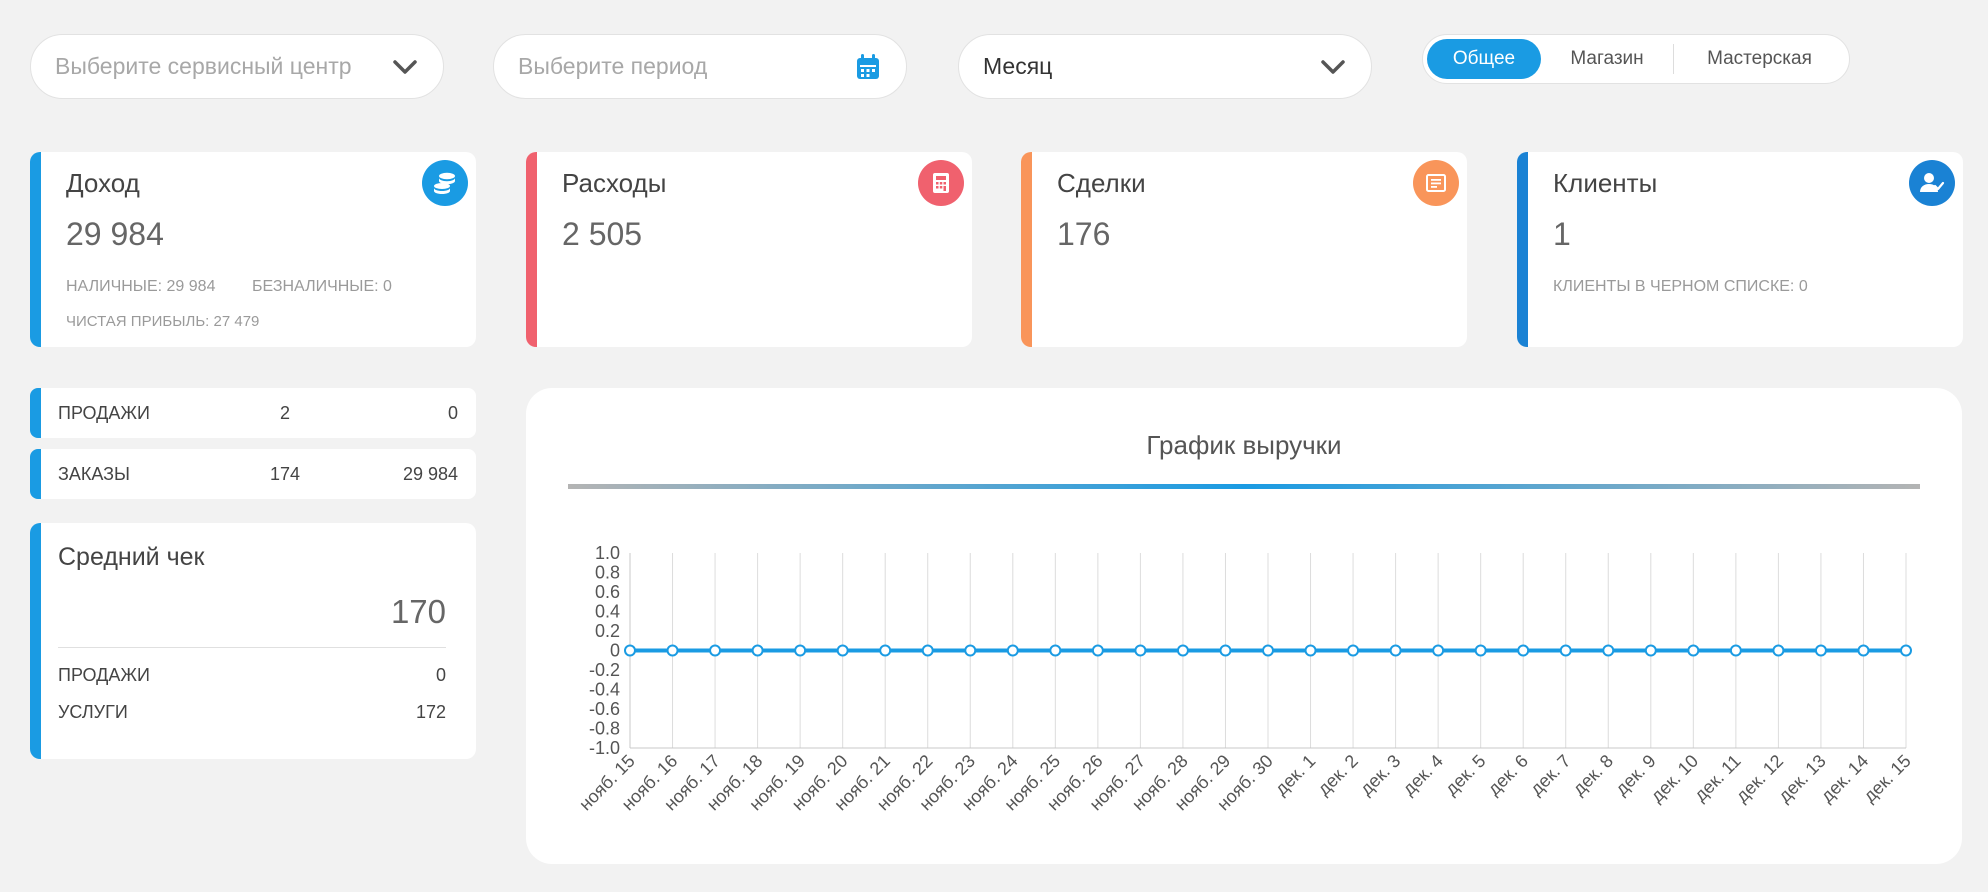  Describe the element at coordinates (104, 675) in the screenshot. I see `average-sales-label: ПРОДАЖИ` at that location.